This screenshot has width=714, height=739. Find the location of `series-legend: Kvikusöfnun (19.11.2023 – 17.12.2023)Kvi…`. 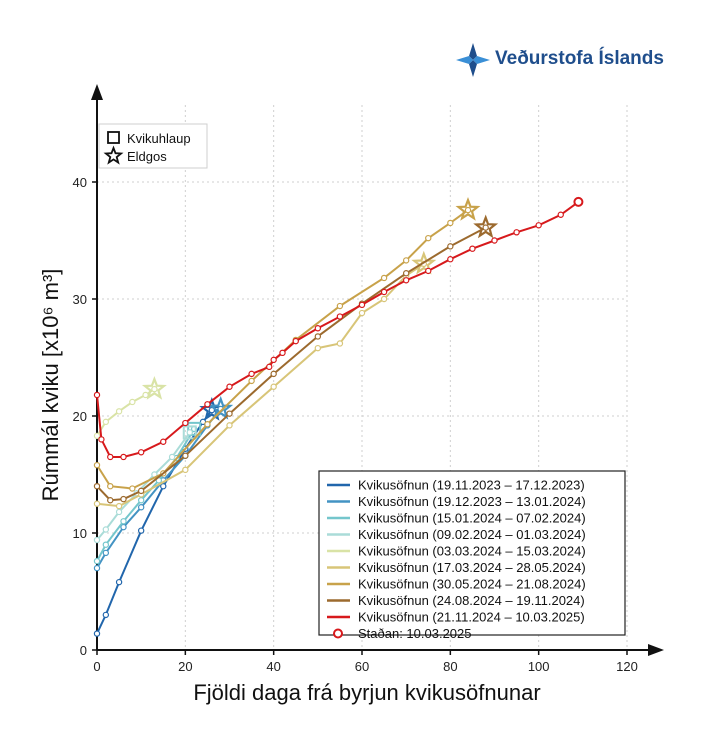

series-legend: Kvikusöfnun (19.11.2023 – 17.12.2023)Kvi… is located at coordinates (472, 555).